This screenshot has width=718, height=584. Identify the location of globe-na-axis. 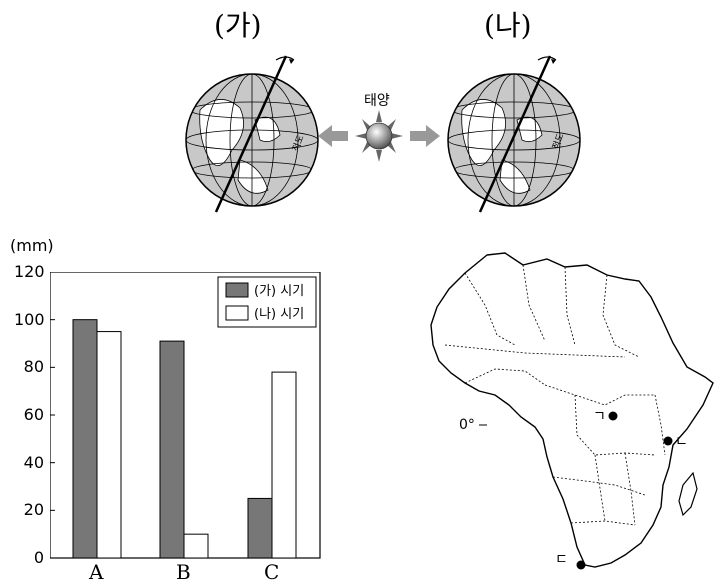
(515, 134).